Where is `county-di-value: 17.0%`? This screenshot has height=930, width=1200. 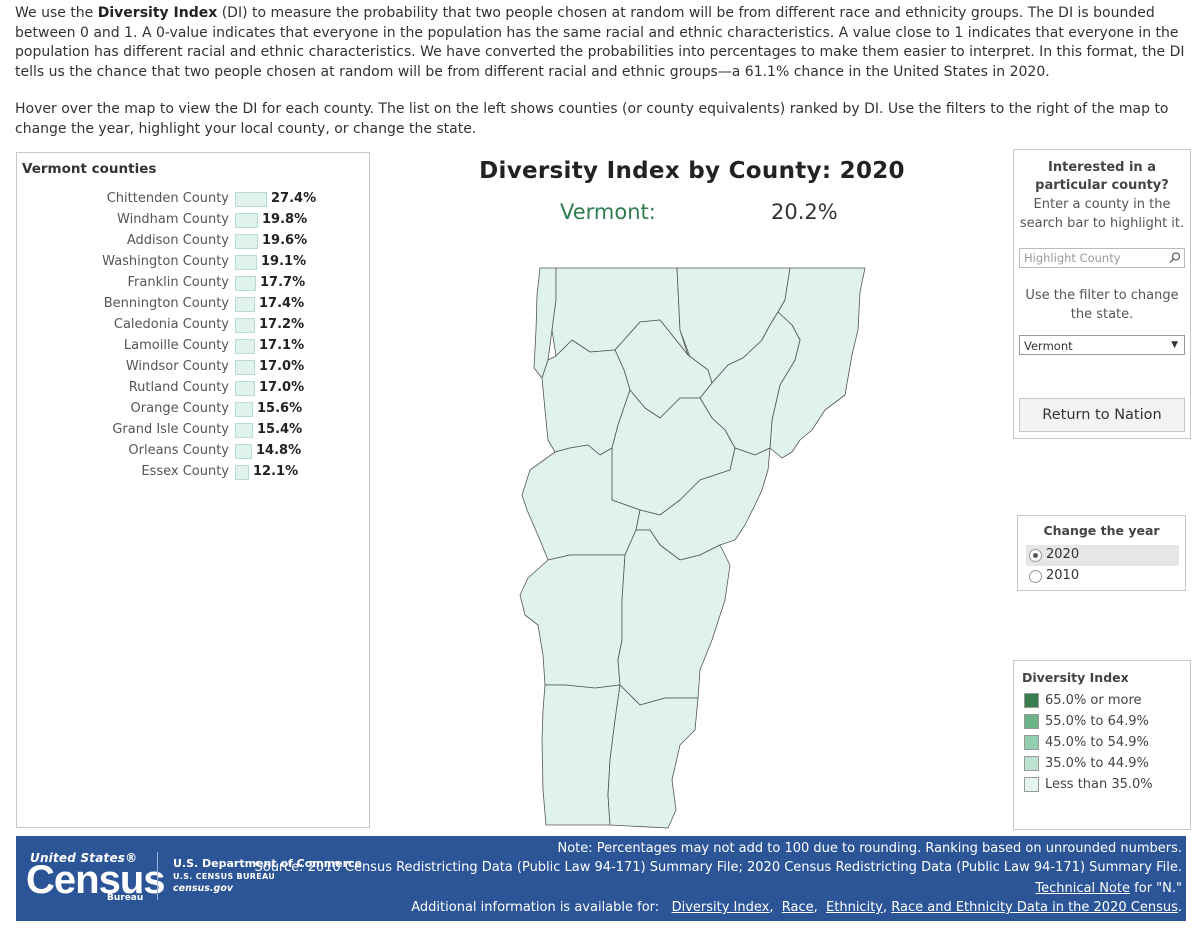 county-di-value: 17.0% is located at coordinates (282, 366).